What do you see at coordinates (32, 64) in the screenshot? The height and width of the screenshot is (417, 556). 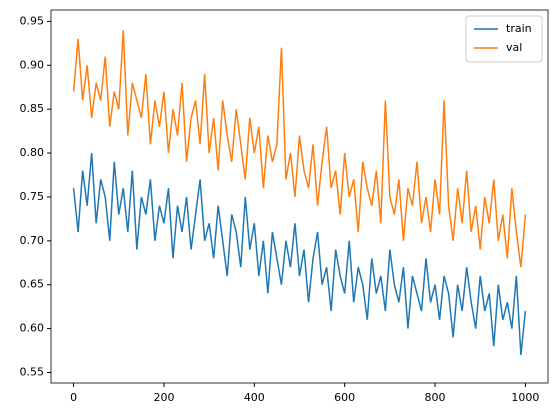 I see `y-tick-label: 0.90` at bounding box center [32, 64].